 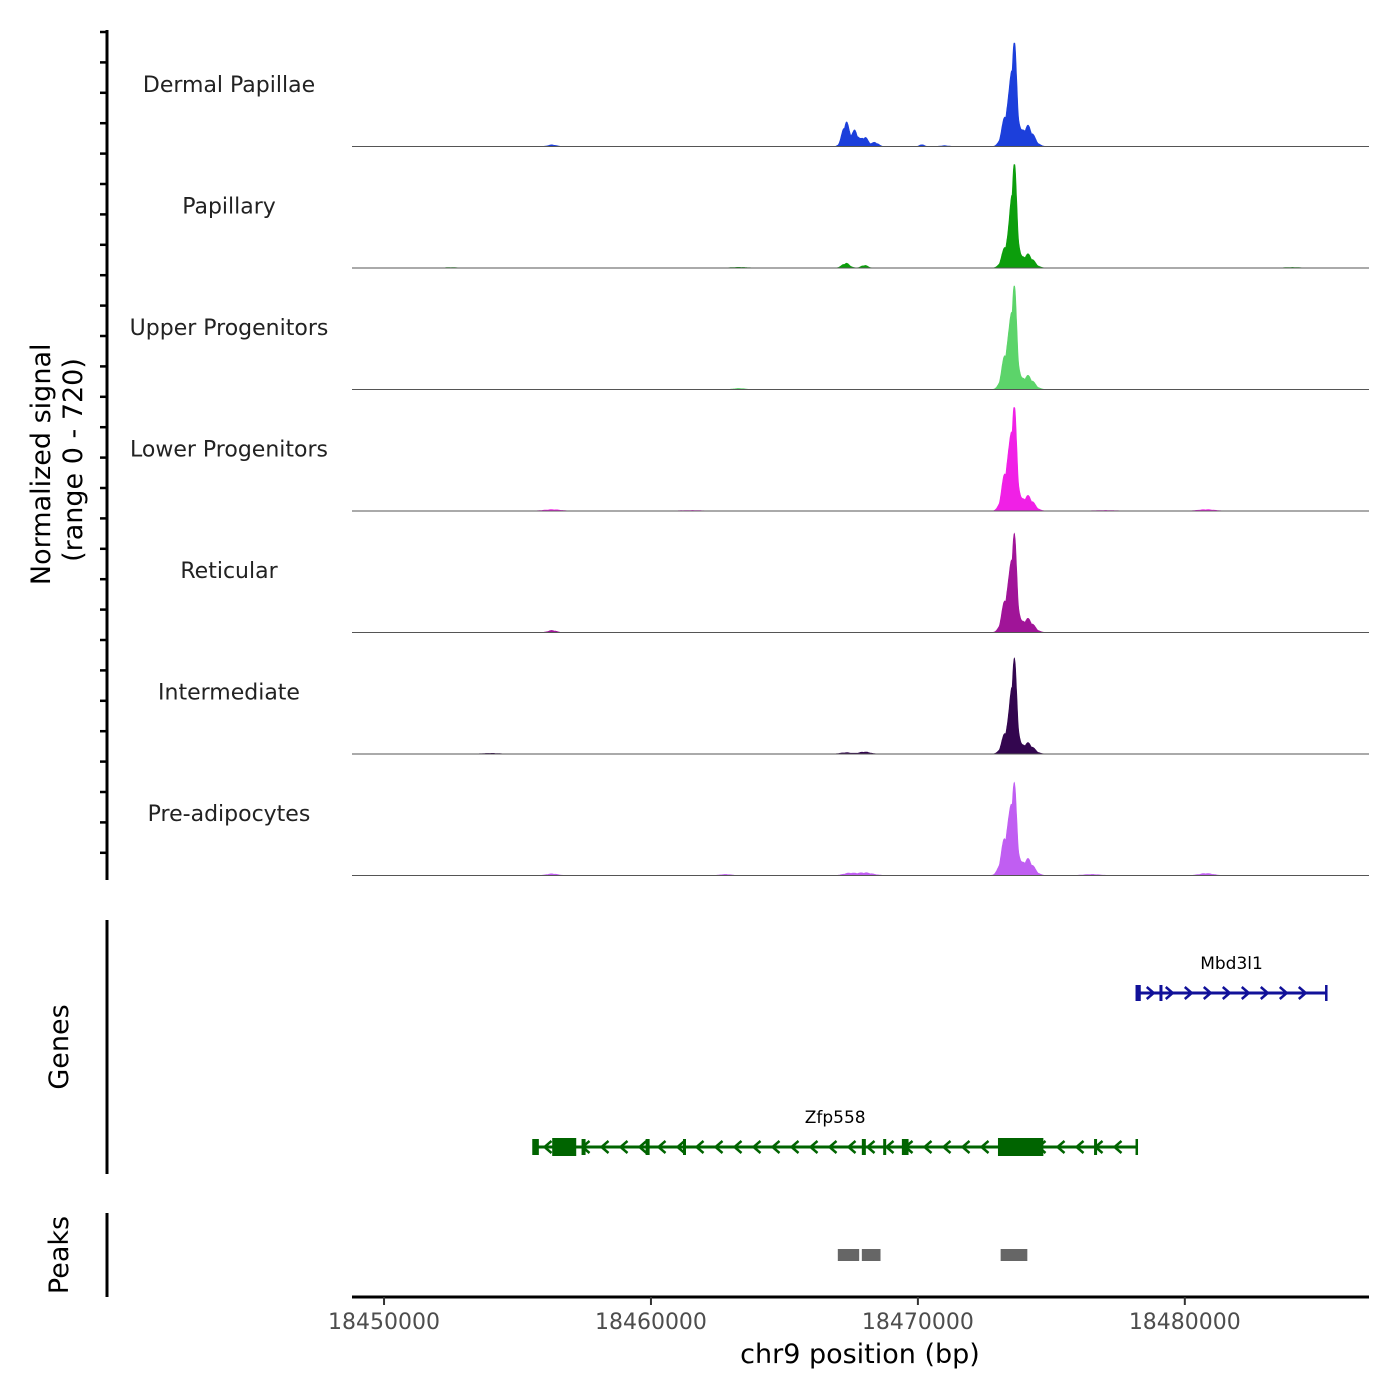 I want to click on gene-label: Mbd3l1, so click(x=1231, y=964).